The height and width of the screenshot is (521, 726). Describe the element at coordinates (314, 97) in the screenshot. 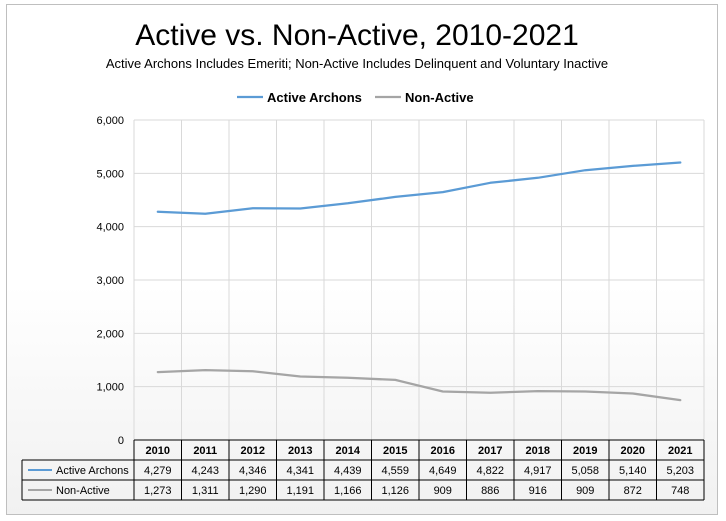

I see `legend-label: Active Archons` at that location.